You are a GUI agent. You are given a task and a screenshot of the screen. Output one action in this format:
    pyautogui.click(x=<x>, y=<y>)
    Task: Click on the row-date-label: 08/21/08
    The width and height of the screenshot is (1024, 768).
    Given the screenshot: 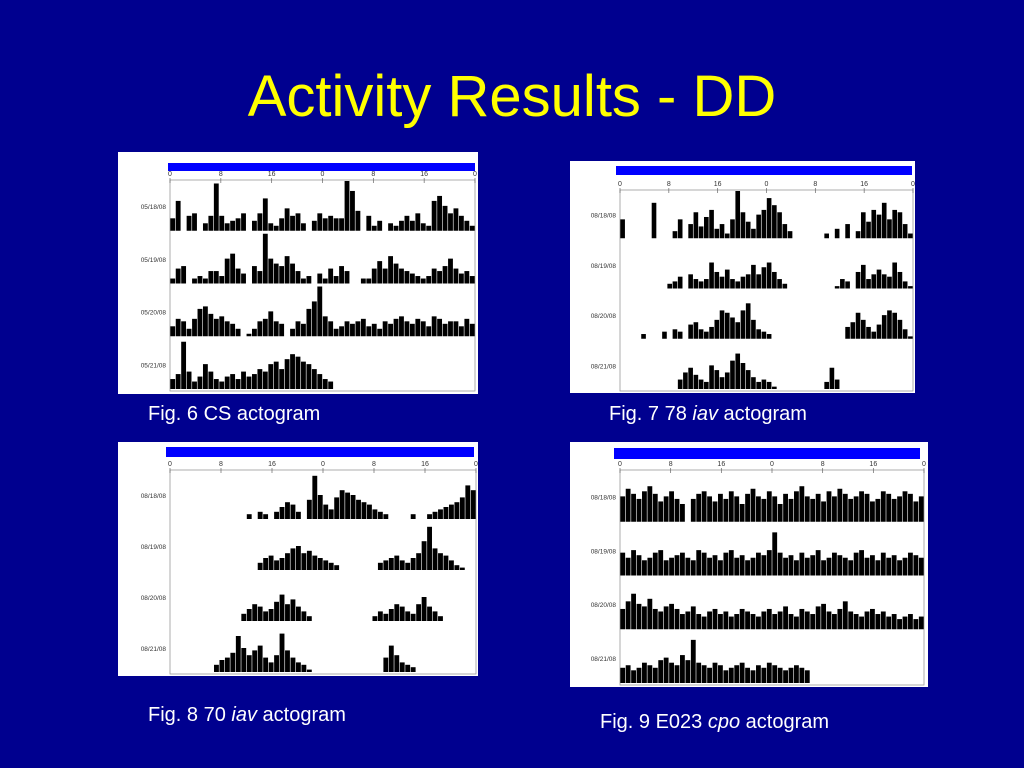 What is the action you would take?
    pyautogui.click(x=604, y=366)
    